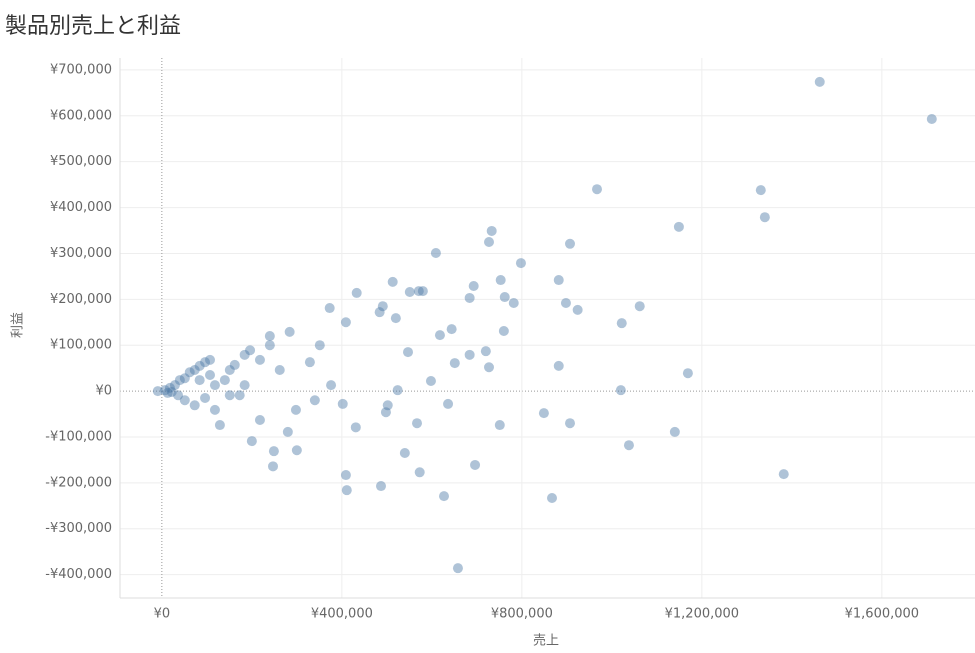 This screenshot has height=653, width=975. I want to click on y-tick-label: ¥300,000, so click(81, 253).